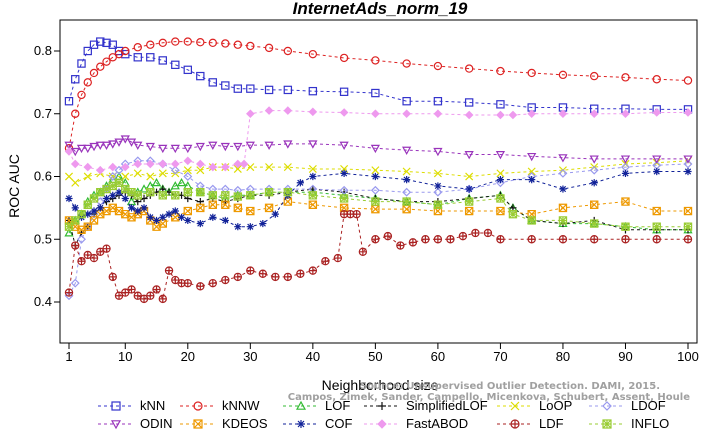  I want to click on x-tick-label: 70, so click(500, 356).